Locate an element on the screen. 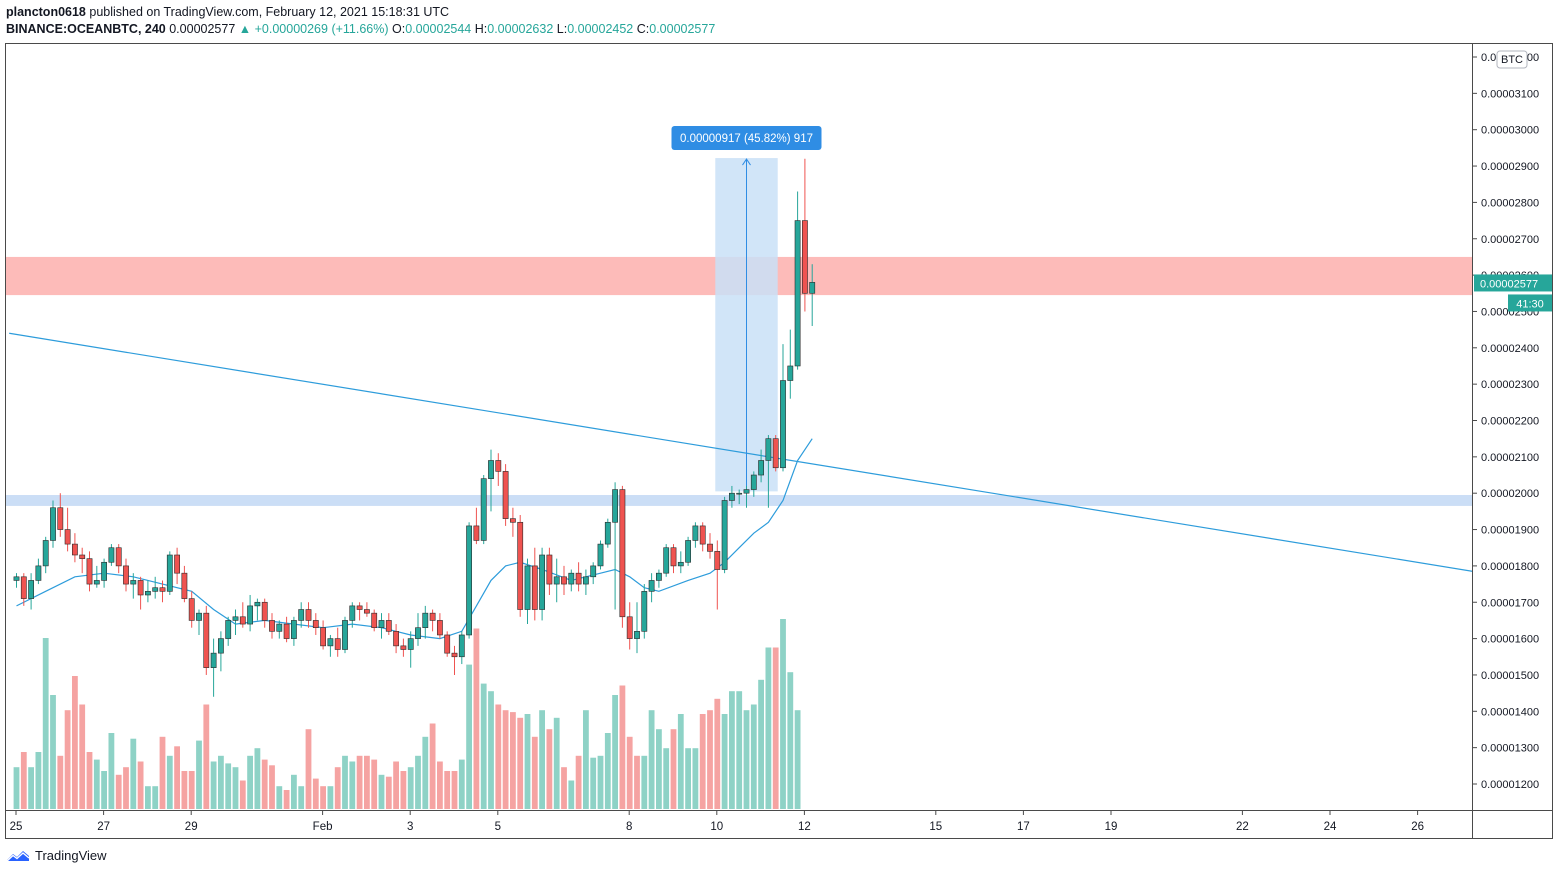  y-tick-label: 0.00003000 is located at coordinates (1510, 131).